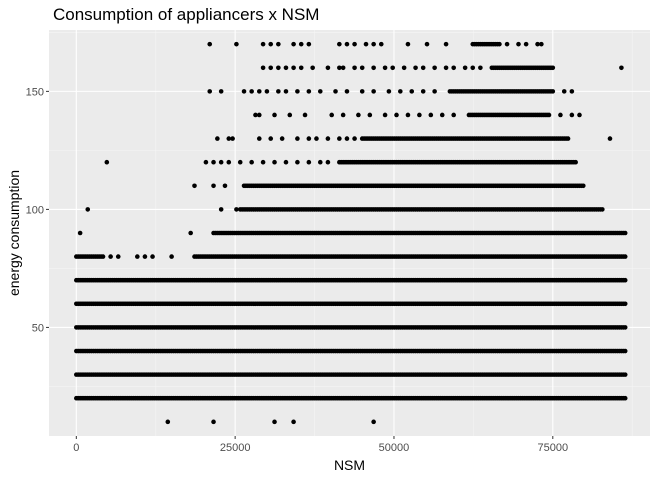  I want to click on x-tick-label: 50000, so click(394, 448).